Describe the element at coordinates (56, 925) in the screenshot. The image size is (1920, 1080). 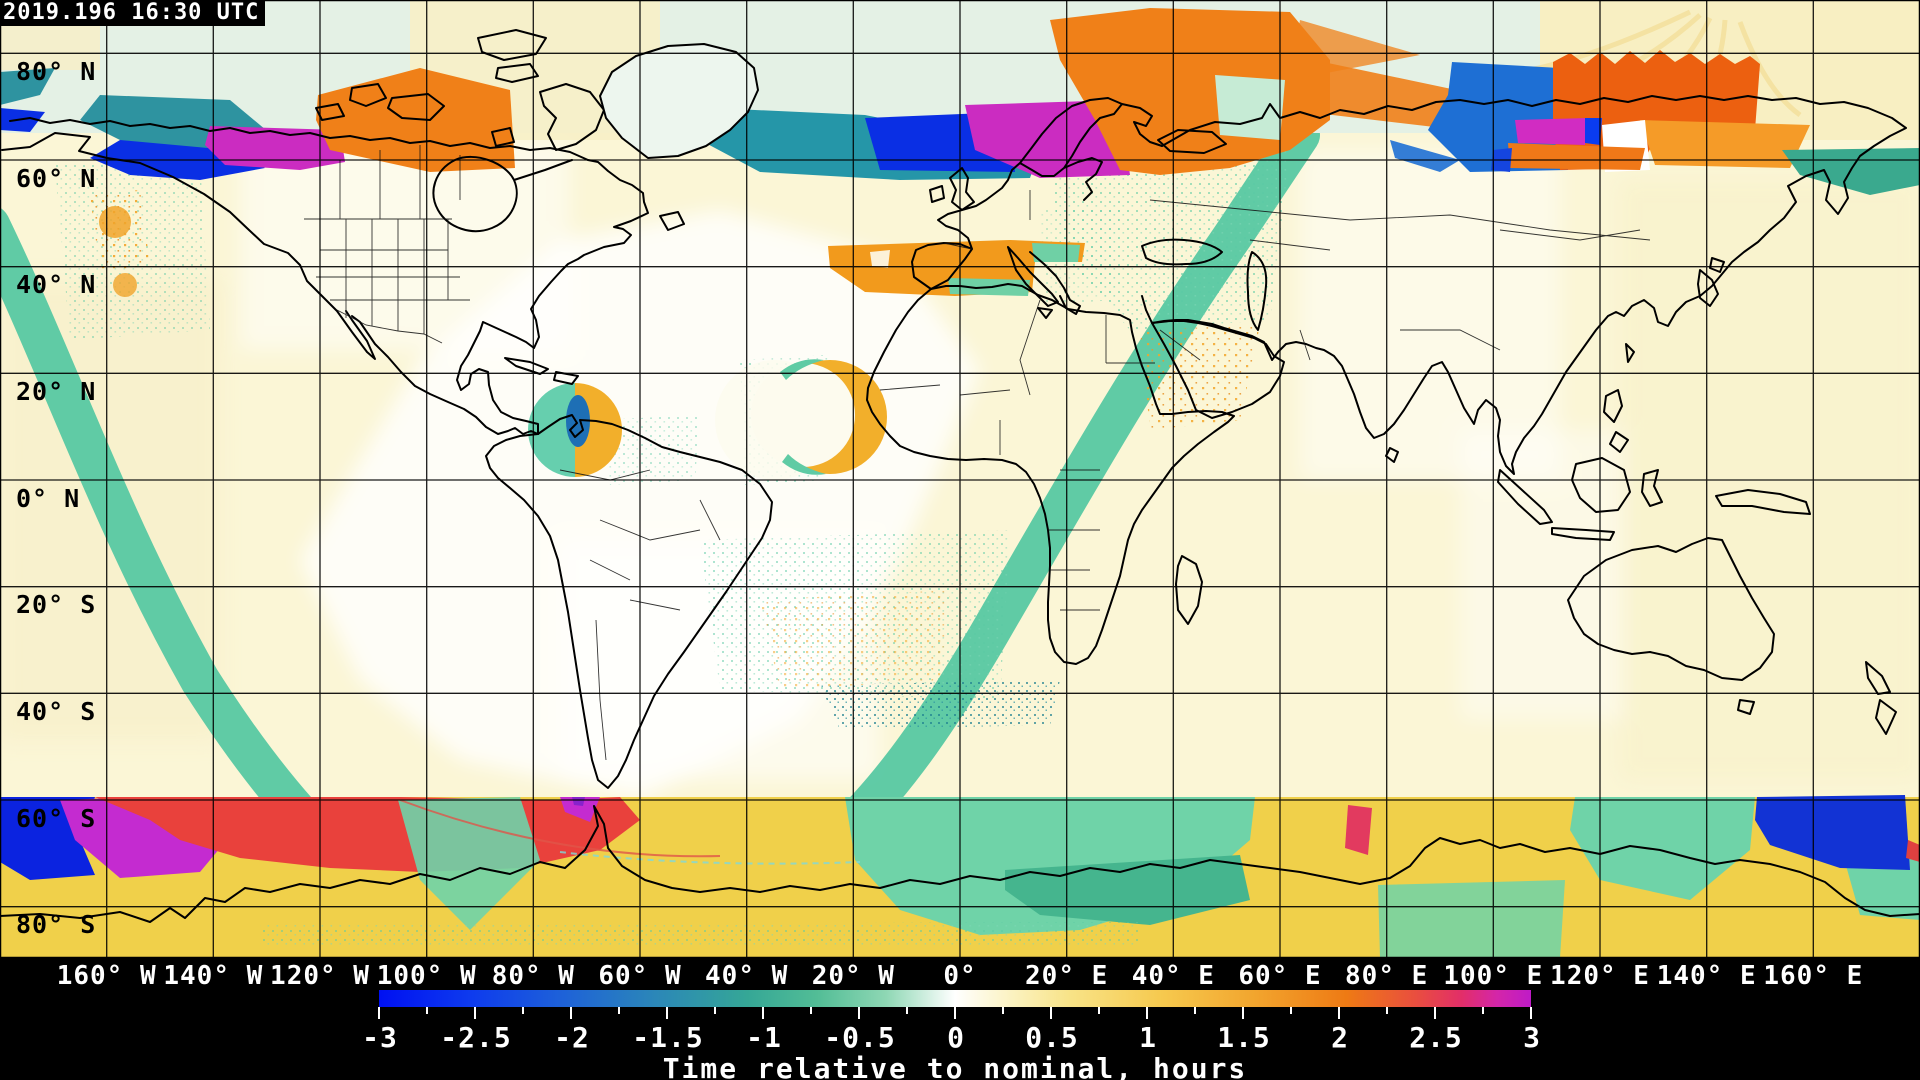
I see `latitude-label: 80° S` at that location.